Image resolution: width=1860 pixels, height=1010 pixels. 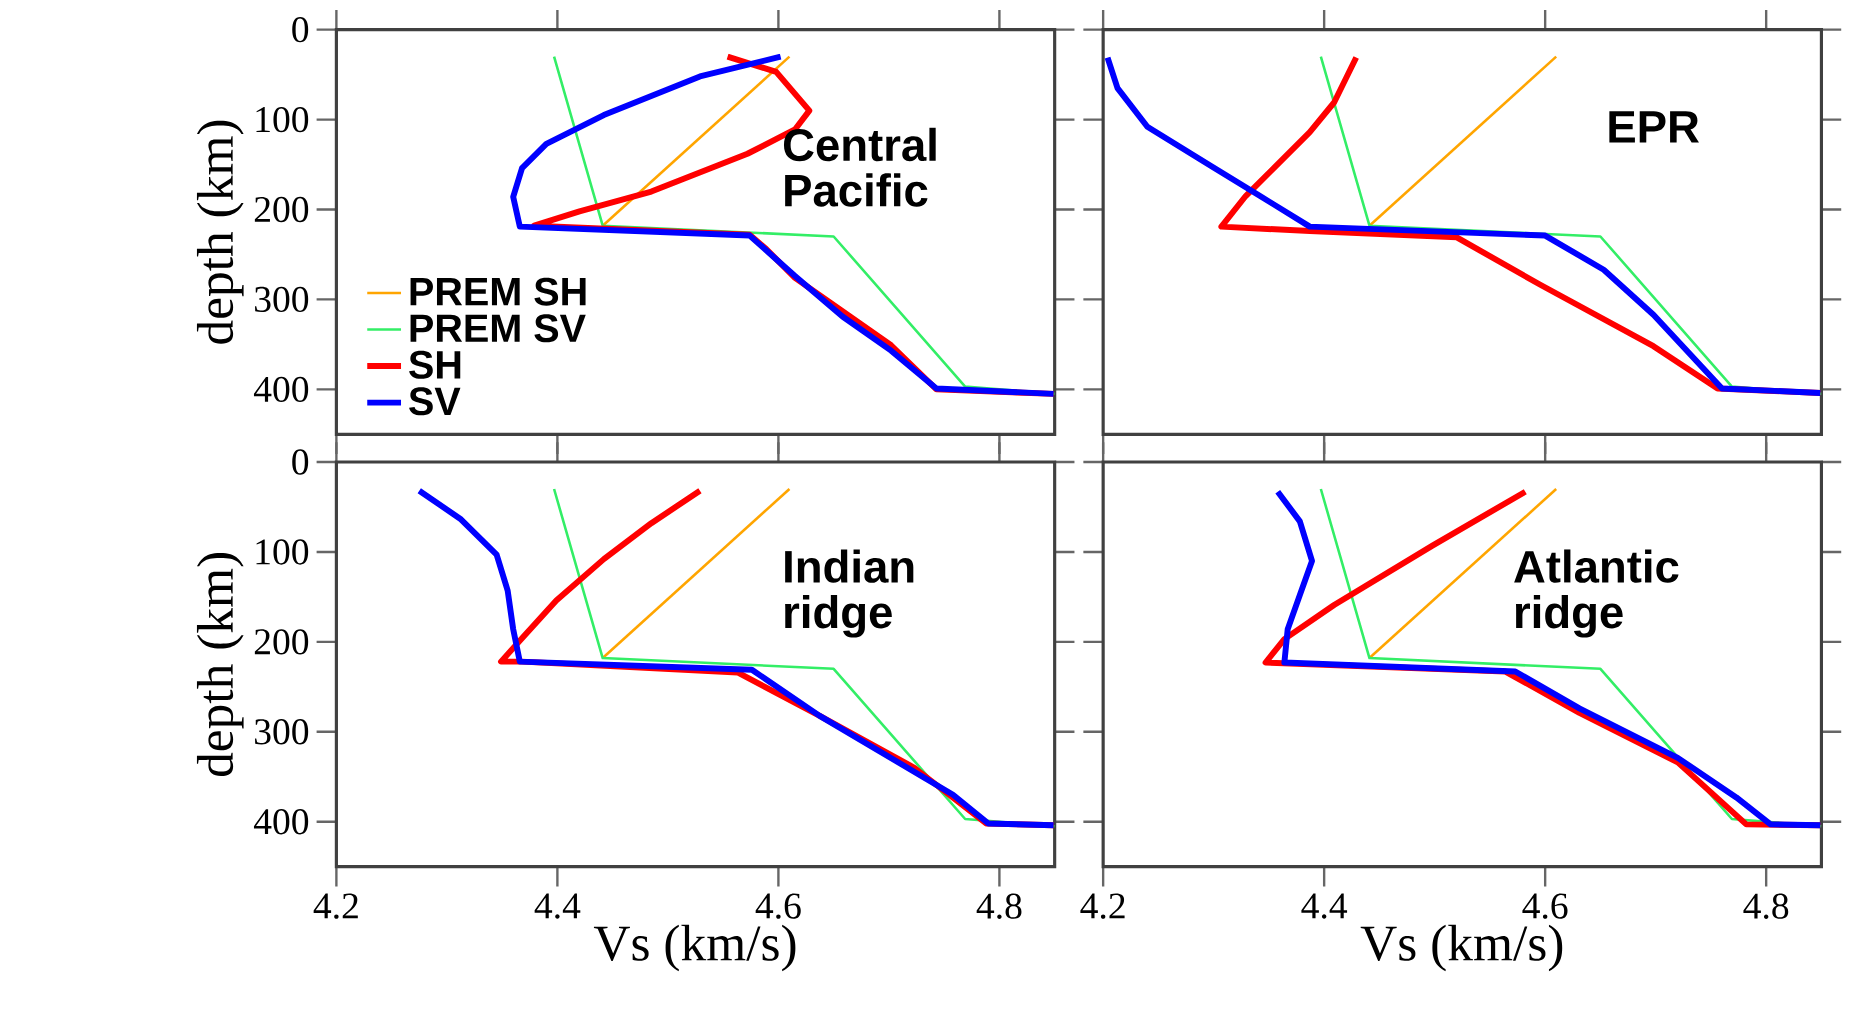 I want to click on text: Central Pacific, so click(x=859, y=167).